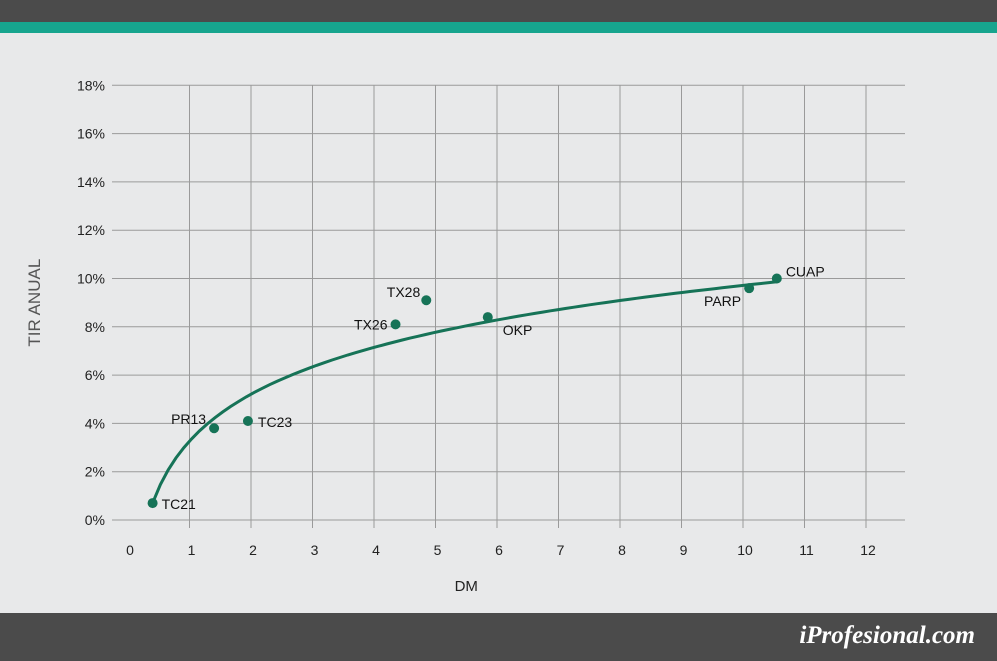 This screenshot has width=997, height=661. What do you see at coordinates (192, 550) in the screenshot?
I see `x-tick-label: 1` at bounding box center [192, 550].